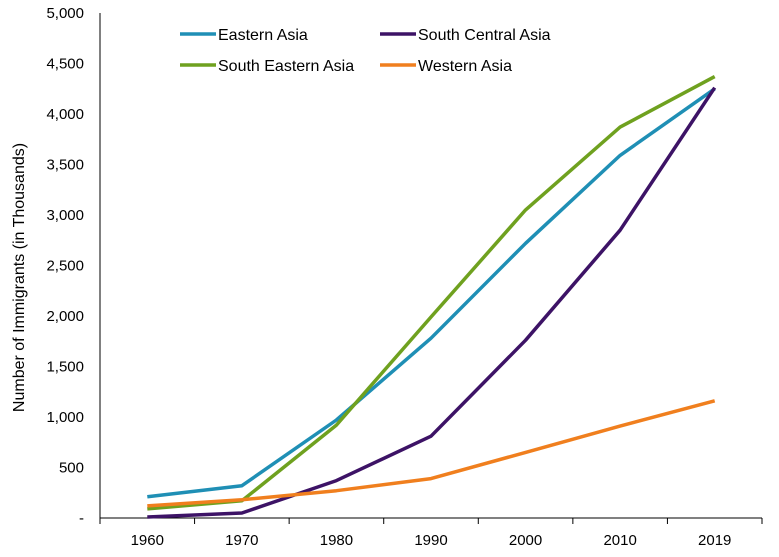 The image size is (779, 557). What do you see at coordinates (65, 13) in the screenshot?
I see `y-tick-label: 5,000` at bounding box center [65, 13].